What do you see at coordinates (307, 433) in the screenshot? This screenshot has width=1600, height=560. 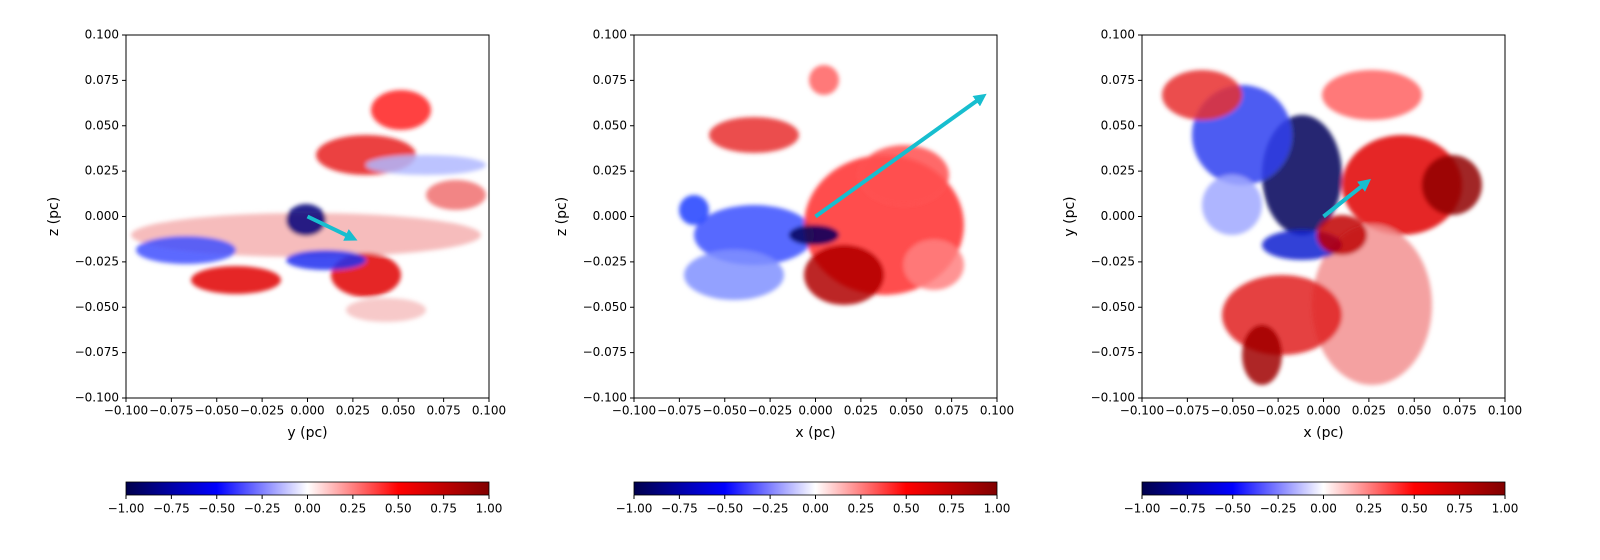 I see `x-axis-label: y (pc)` at bounding box center [307, 433].